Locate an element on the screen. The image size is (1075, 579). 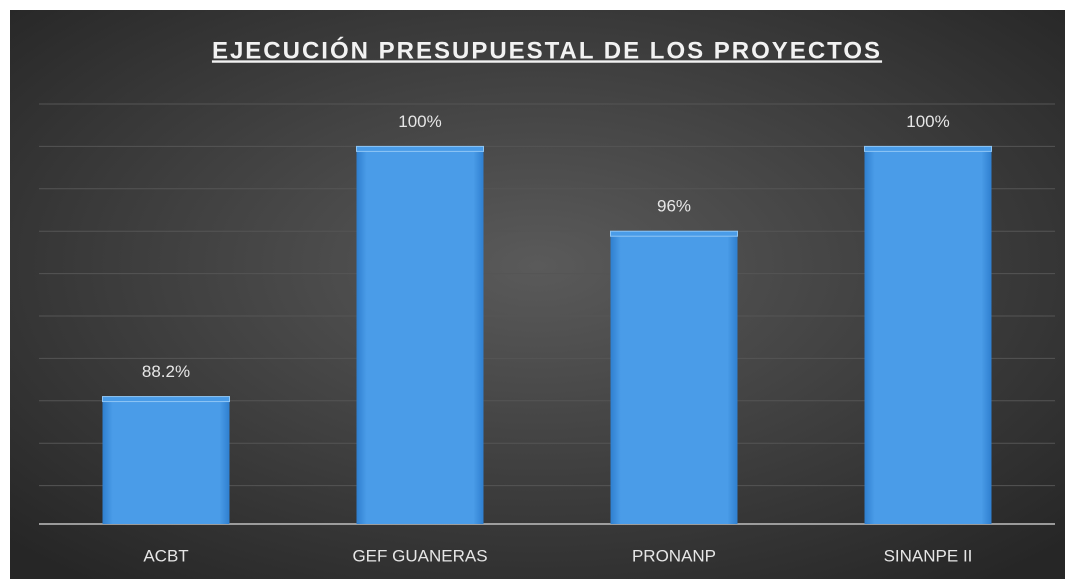
value-label: 96% is located at coordinates (674, 206).